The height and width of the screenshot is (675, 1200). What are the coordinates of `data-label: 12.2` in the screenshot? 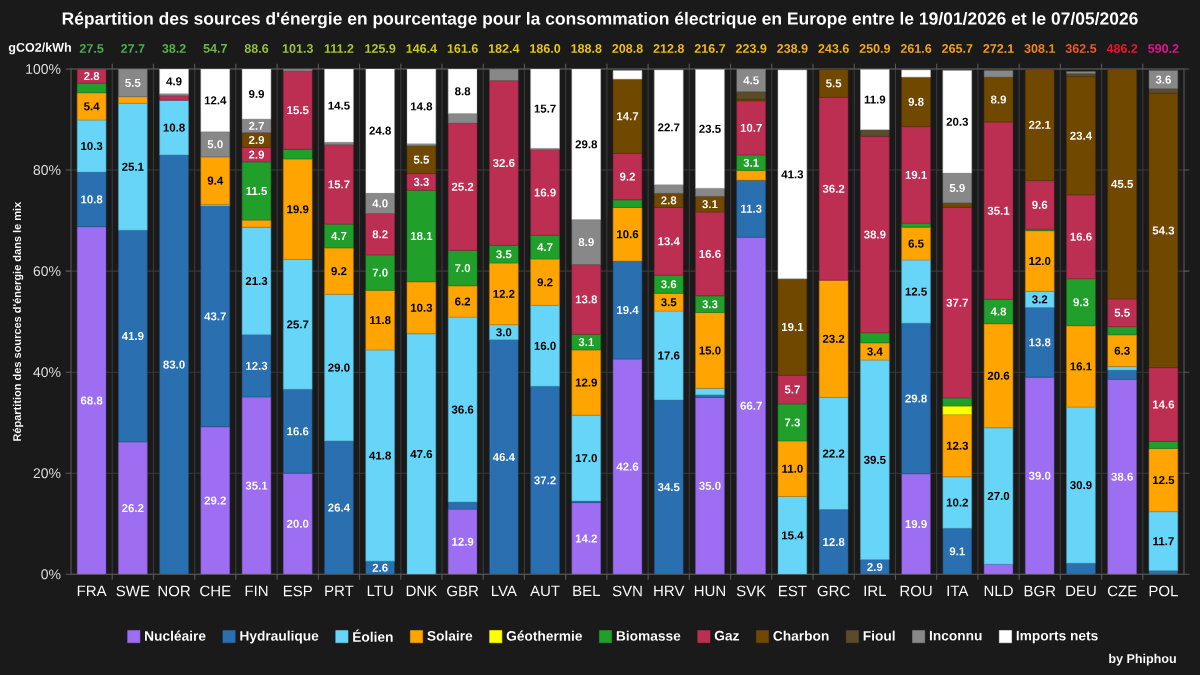 It's located at (504, 293).